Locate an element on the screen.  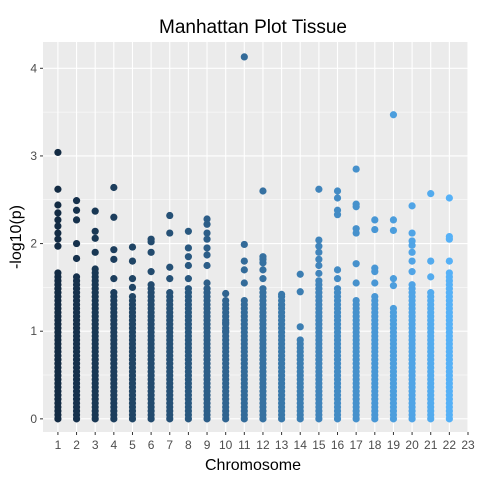
chromosome-18-points is located at coordinates (375, 319).